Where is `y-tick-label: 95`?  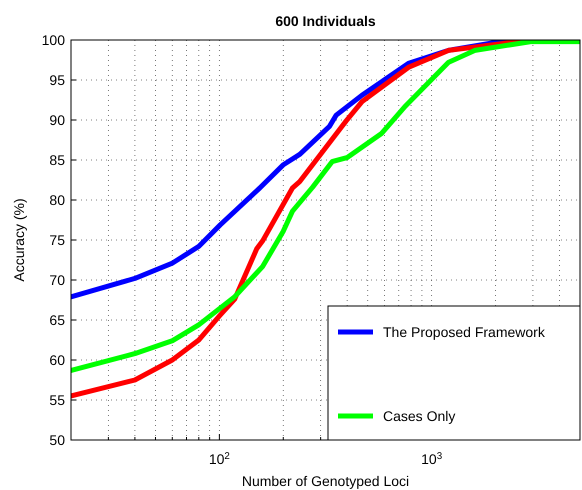 y-tick-label: 95 is located at coordinates (57, 80).